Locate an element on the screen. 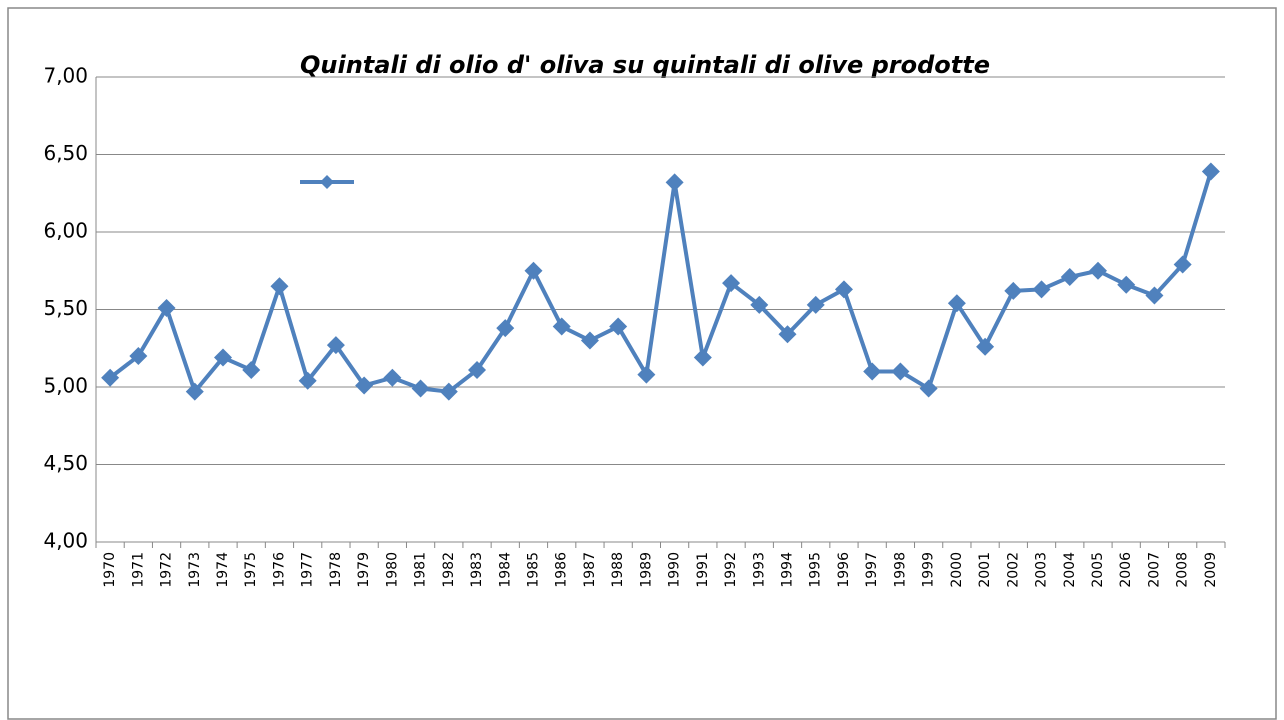 The image size is (1284, 720). x-tick-label: 1982 is located at coordinates (449, 570).